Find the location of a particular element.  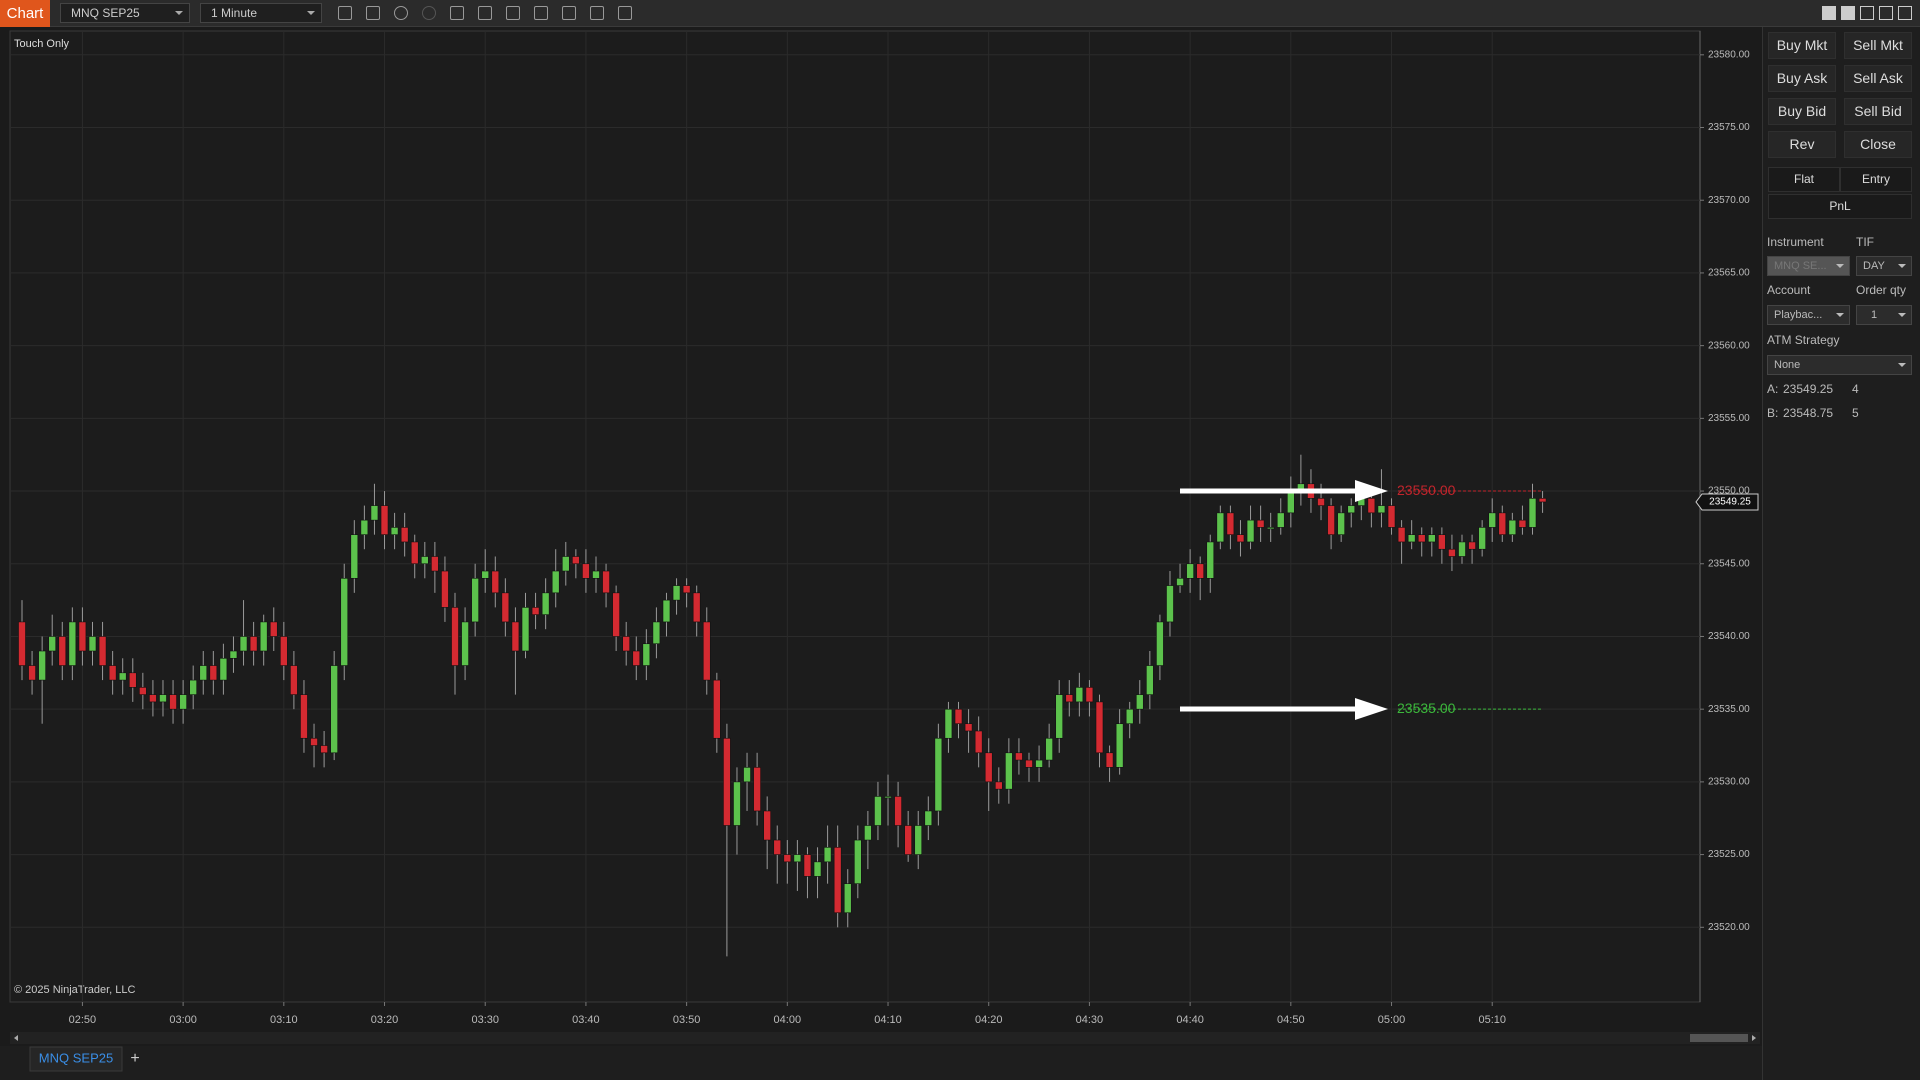

price-level-label: 23535.00 is located at coordinates (1426, 708).